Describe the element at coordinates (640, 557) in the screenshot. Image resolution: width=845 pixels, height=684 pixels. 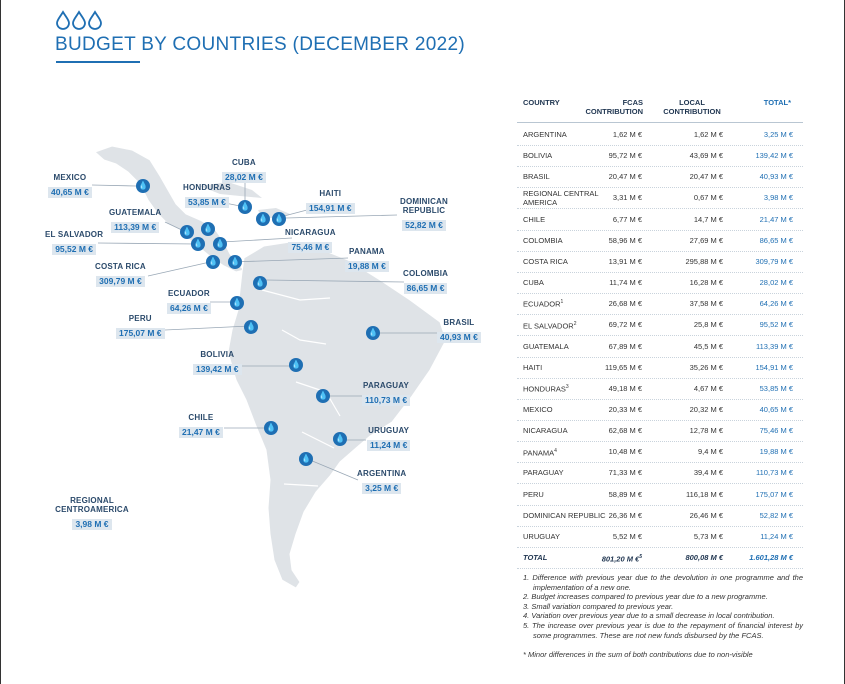
I see `footnote-ref: 5` at that location.